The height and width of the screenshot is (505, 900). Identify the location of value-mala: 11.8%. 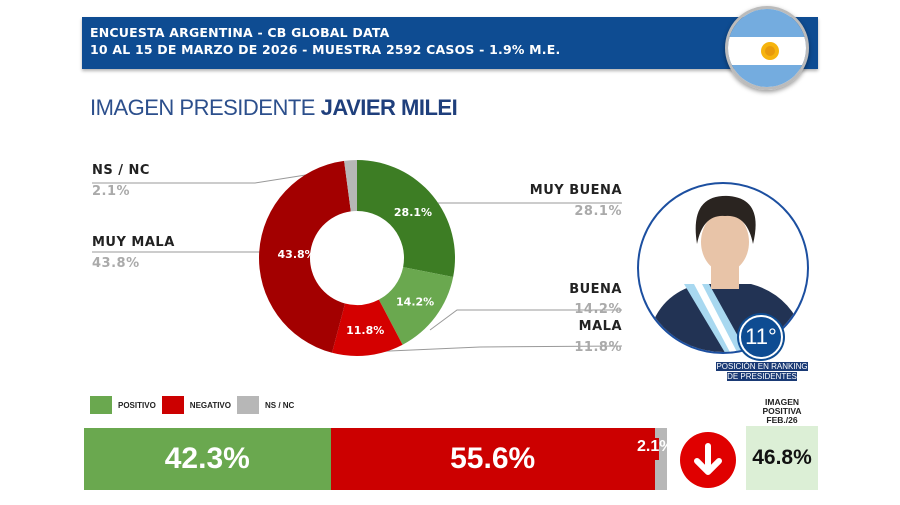
(598, 347).